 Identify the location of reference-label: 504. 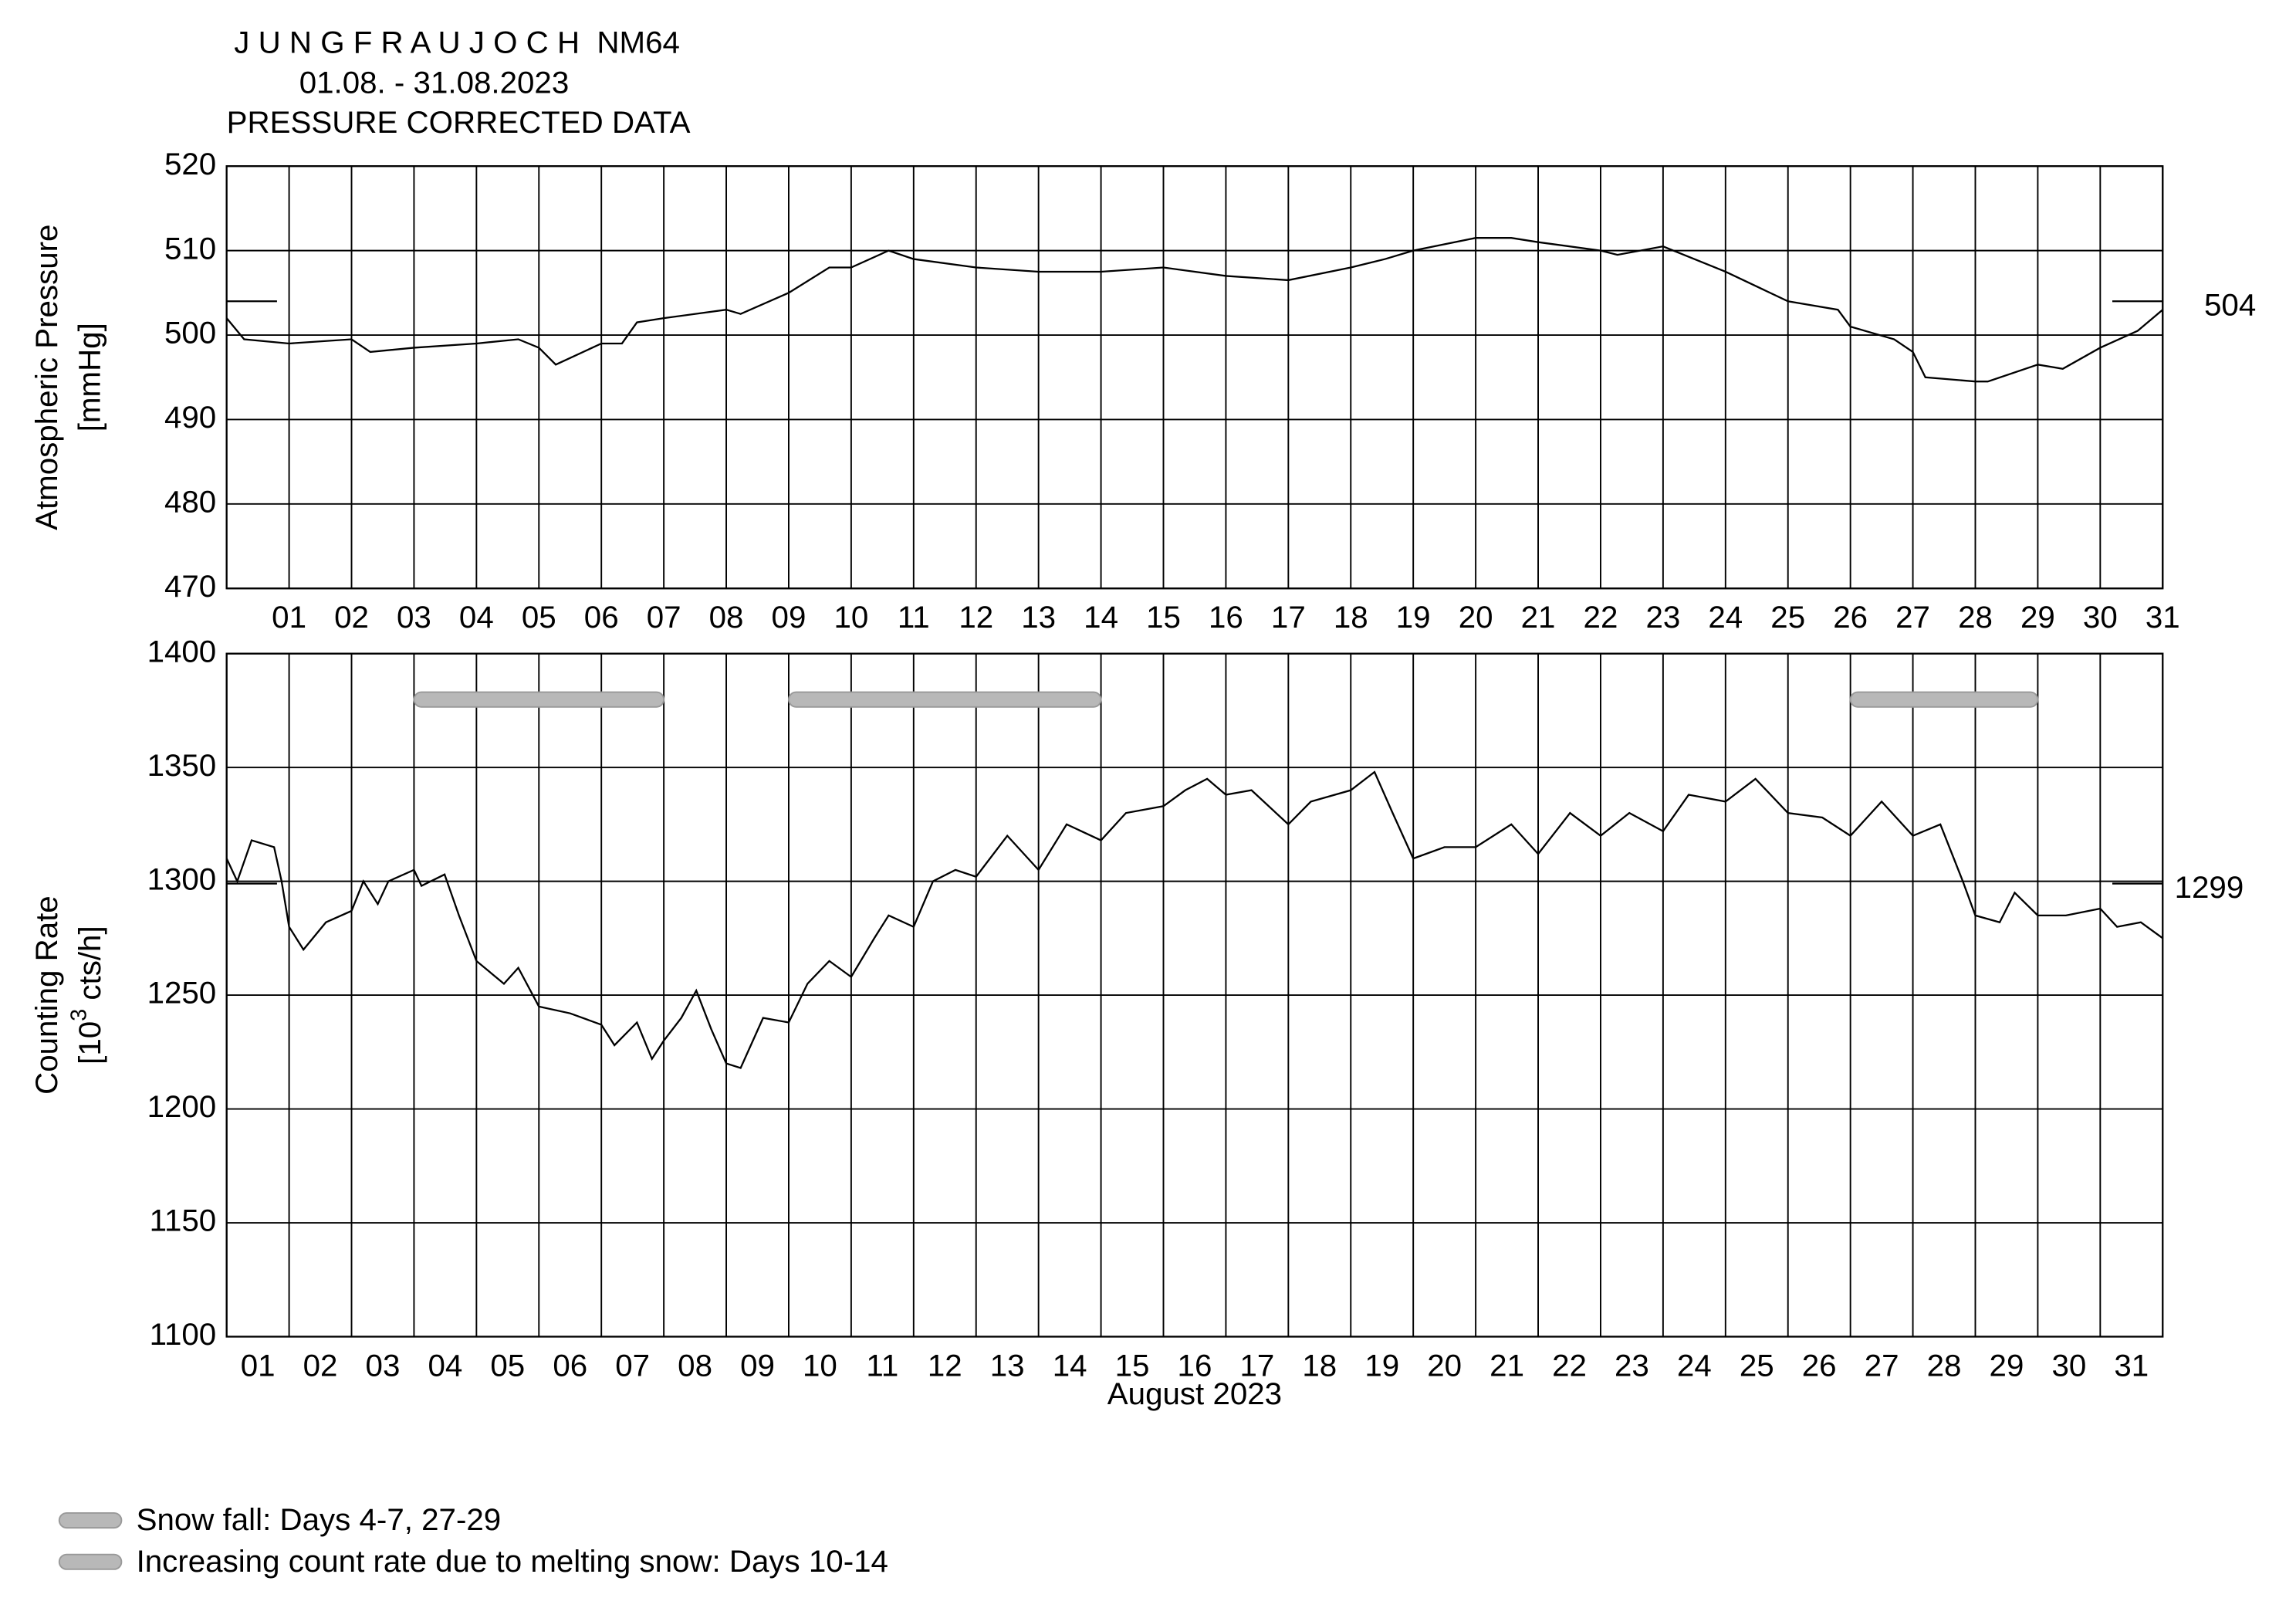
(2230, 305).